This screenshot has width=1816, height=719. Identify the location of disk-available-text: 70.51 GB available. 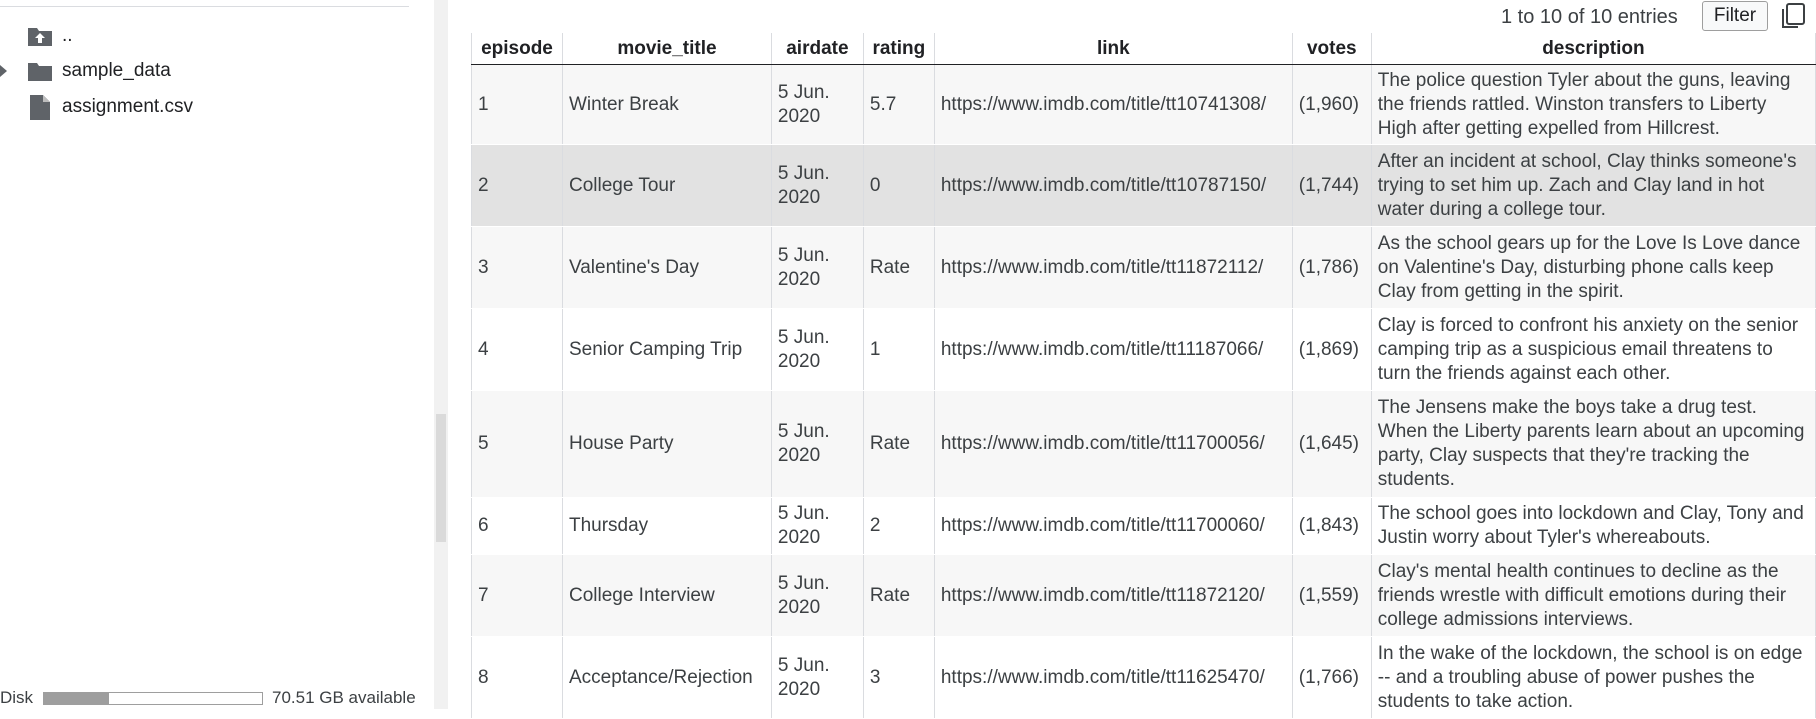
(344, 697).